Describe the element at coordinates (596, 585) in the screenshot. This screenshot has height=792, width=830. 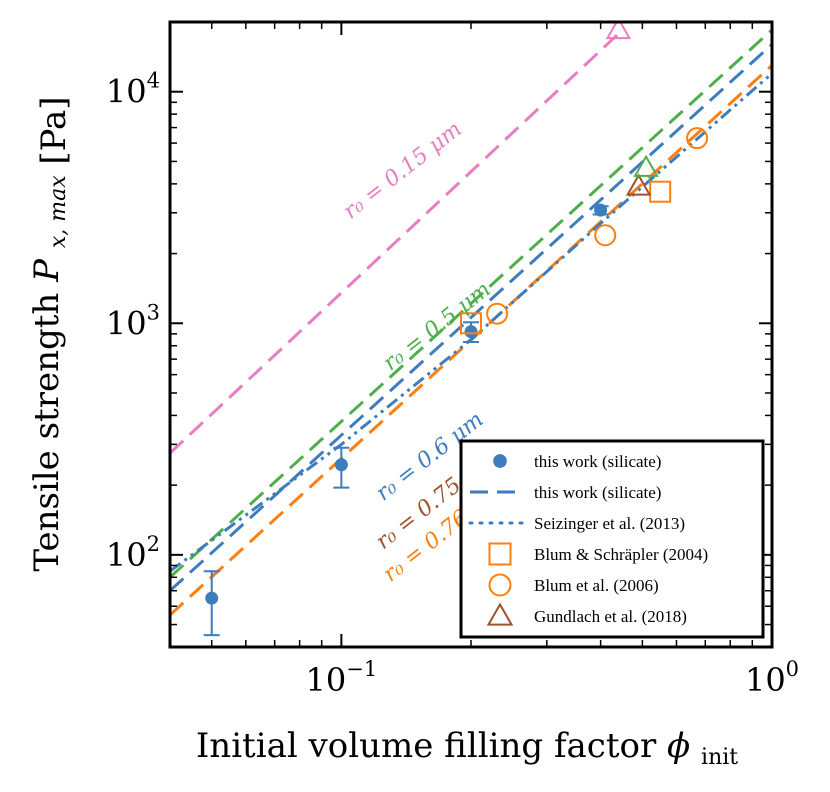
I see `legend-label: Blum et al. (2006)` at that location.